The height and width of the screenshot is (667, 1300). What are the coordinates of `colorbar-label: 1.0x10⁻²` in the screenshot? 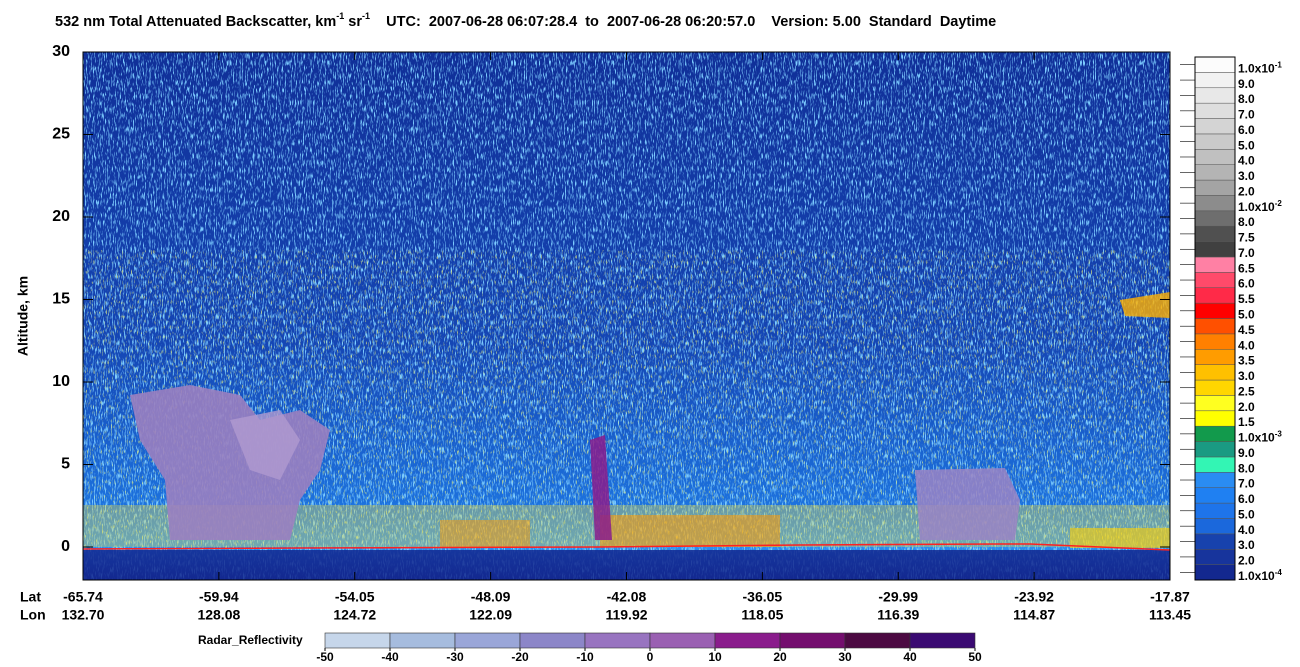 It's located at (1260, 206).